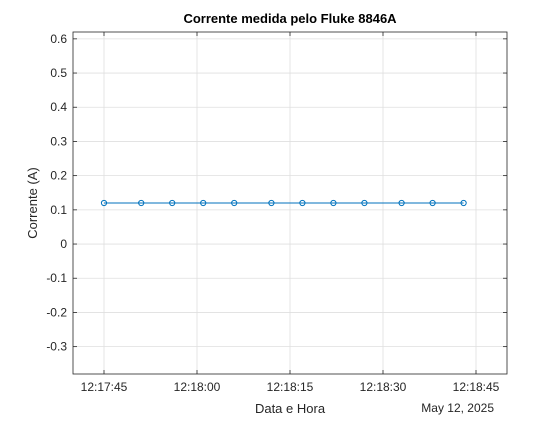 This screenshot has width=560, height=425. What do you see at coordinates (476, 387) in the screenshot?
I see `x-tick-label: 12:18:45` at bounding box center [476, 387].